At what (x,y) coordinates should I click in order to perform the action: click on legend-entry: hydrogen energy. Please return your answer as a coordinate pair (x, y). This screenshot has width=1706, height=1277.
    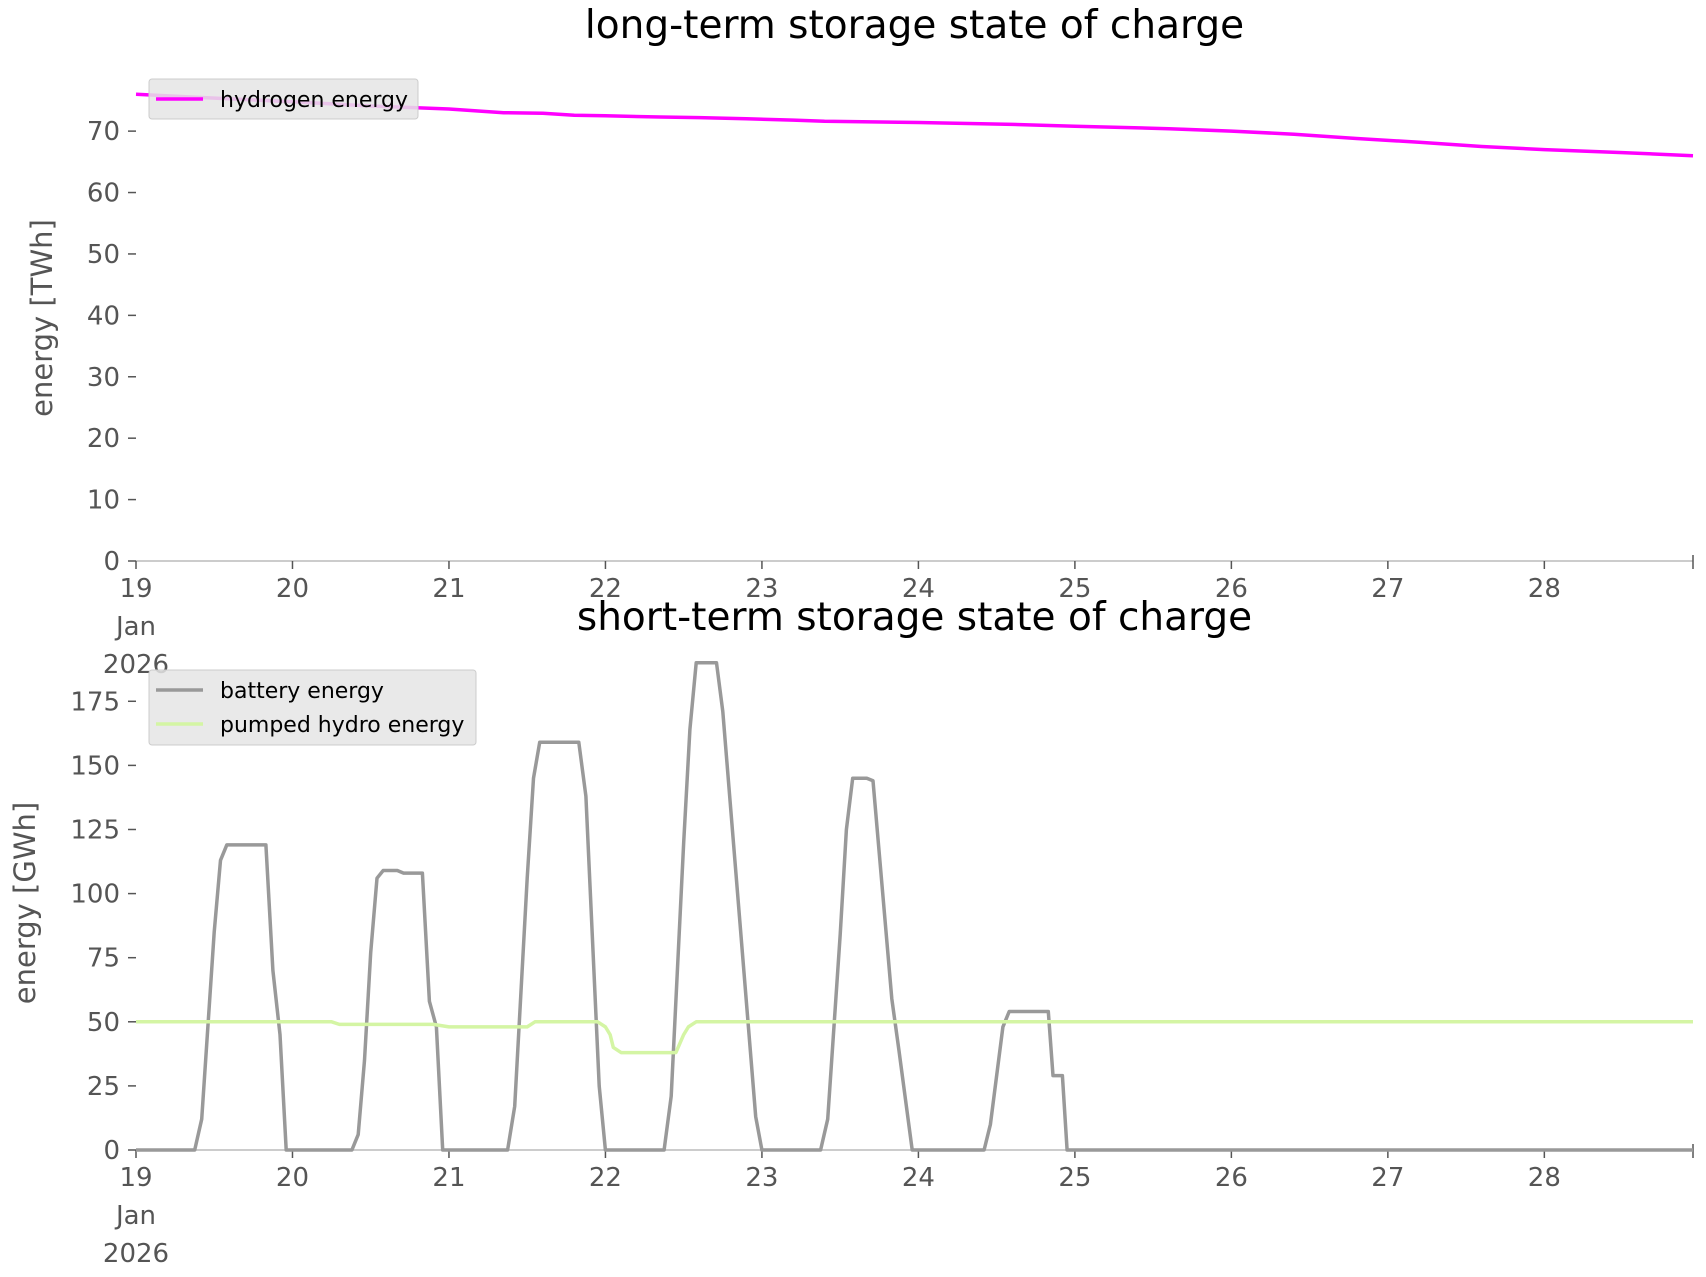
    Looking at the image, I should click on (314, 100).